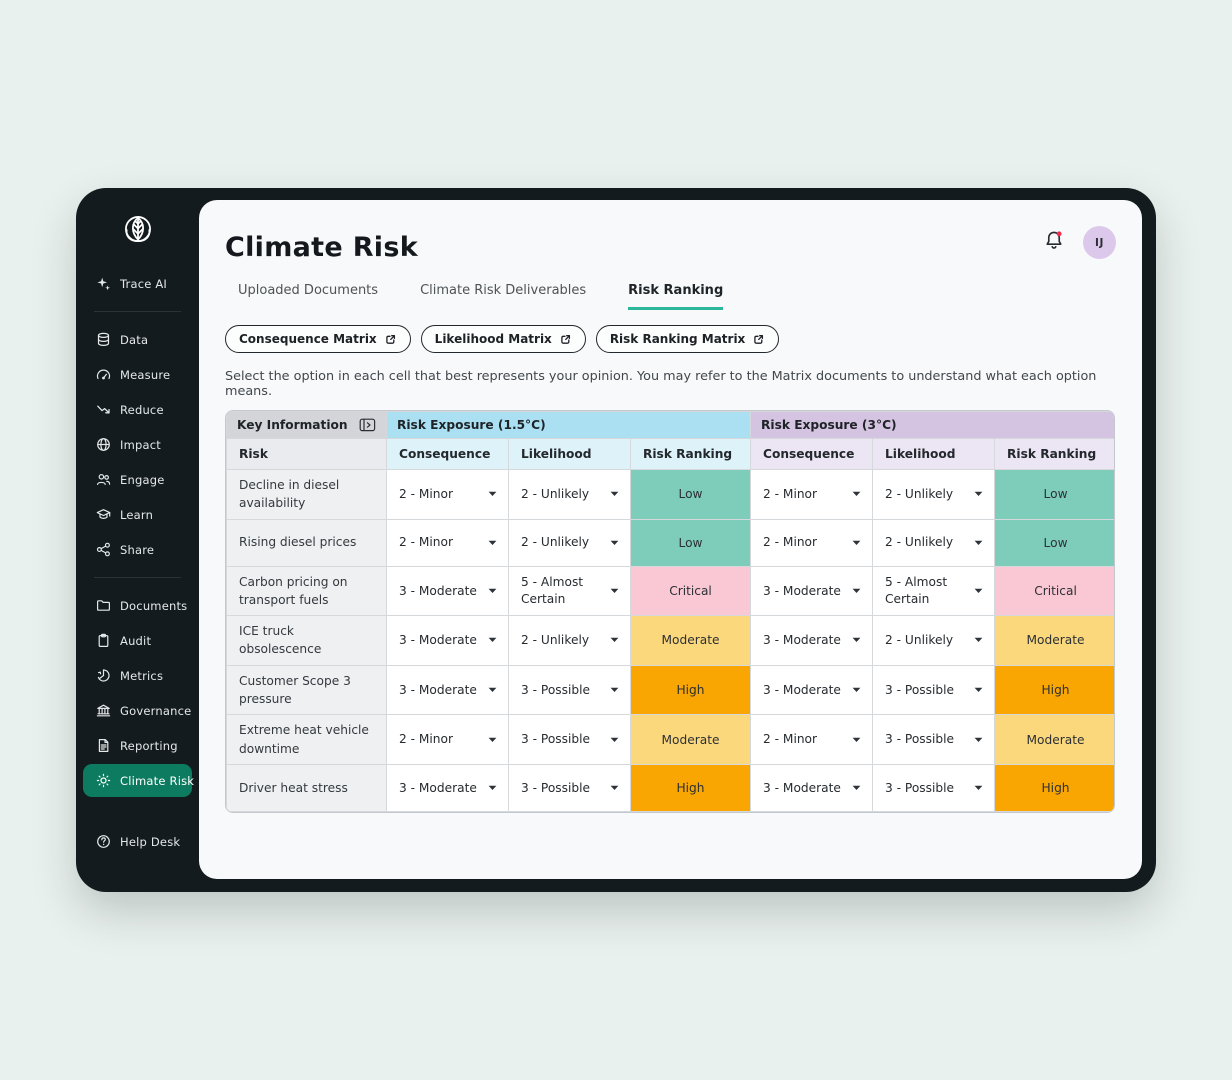 The height and width of the screenshot is (1080, 1232). Describe the element at coordinates (137, 339) in the screenshot. I see `sidebar-item-data: Data` at that location.